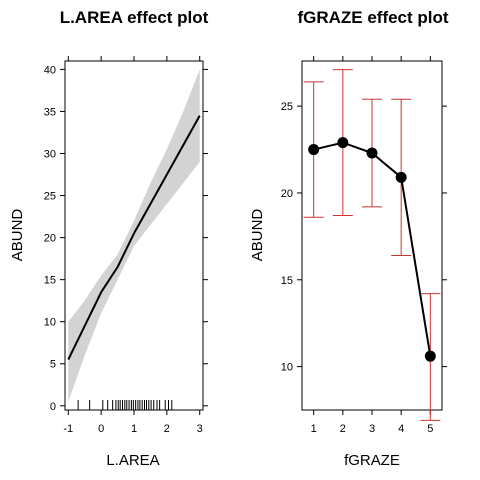  Describe the element at coordinates (134, 237) in the screenshot. I see `l-area-fit-line` at that location.